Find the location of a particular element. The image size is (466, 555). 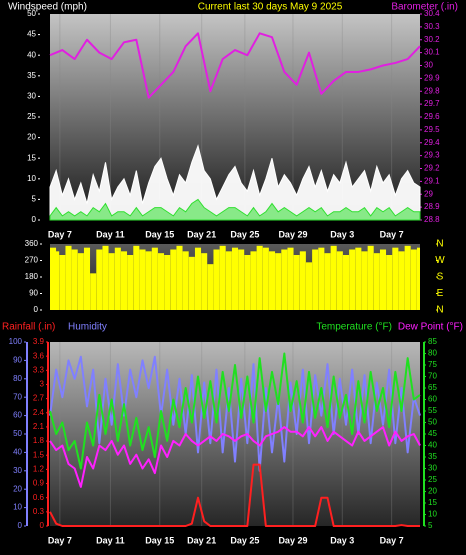

y2-tick-label: 30.2 is located at coordinates (432, 39).